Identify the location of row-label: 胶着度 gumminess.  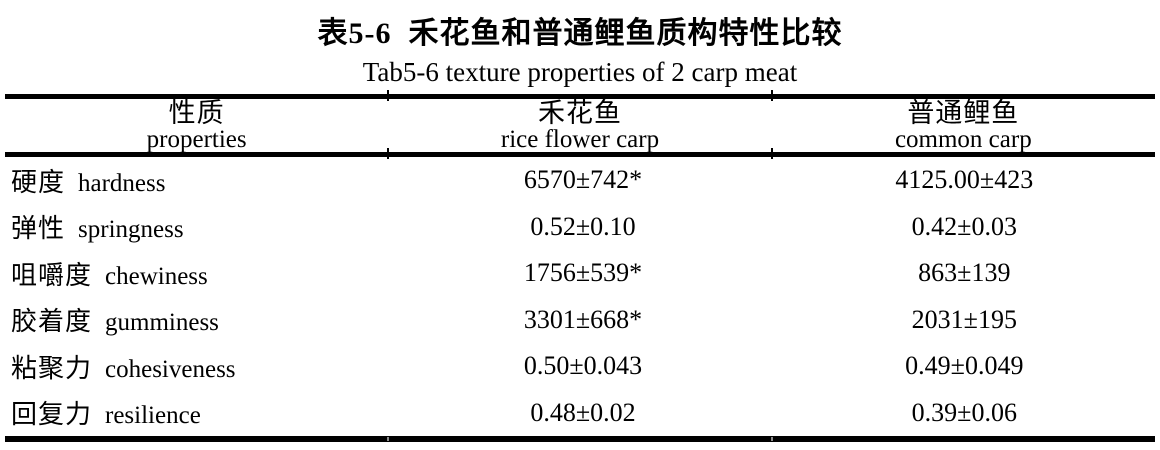
(198, 319).